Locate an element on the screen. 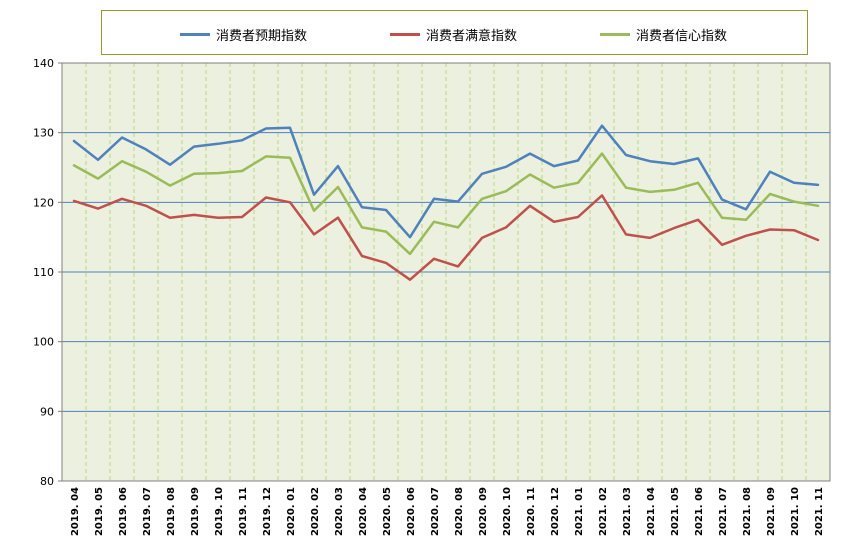 The image size is (842, 551). x-tick-label: 2021. 03 is located at coordinates (627, 511).